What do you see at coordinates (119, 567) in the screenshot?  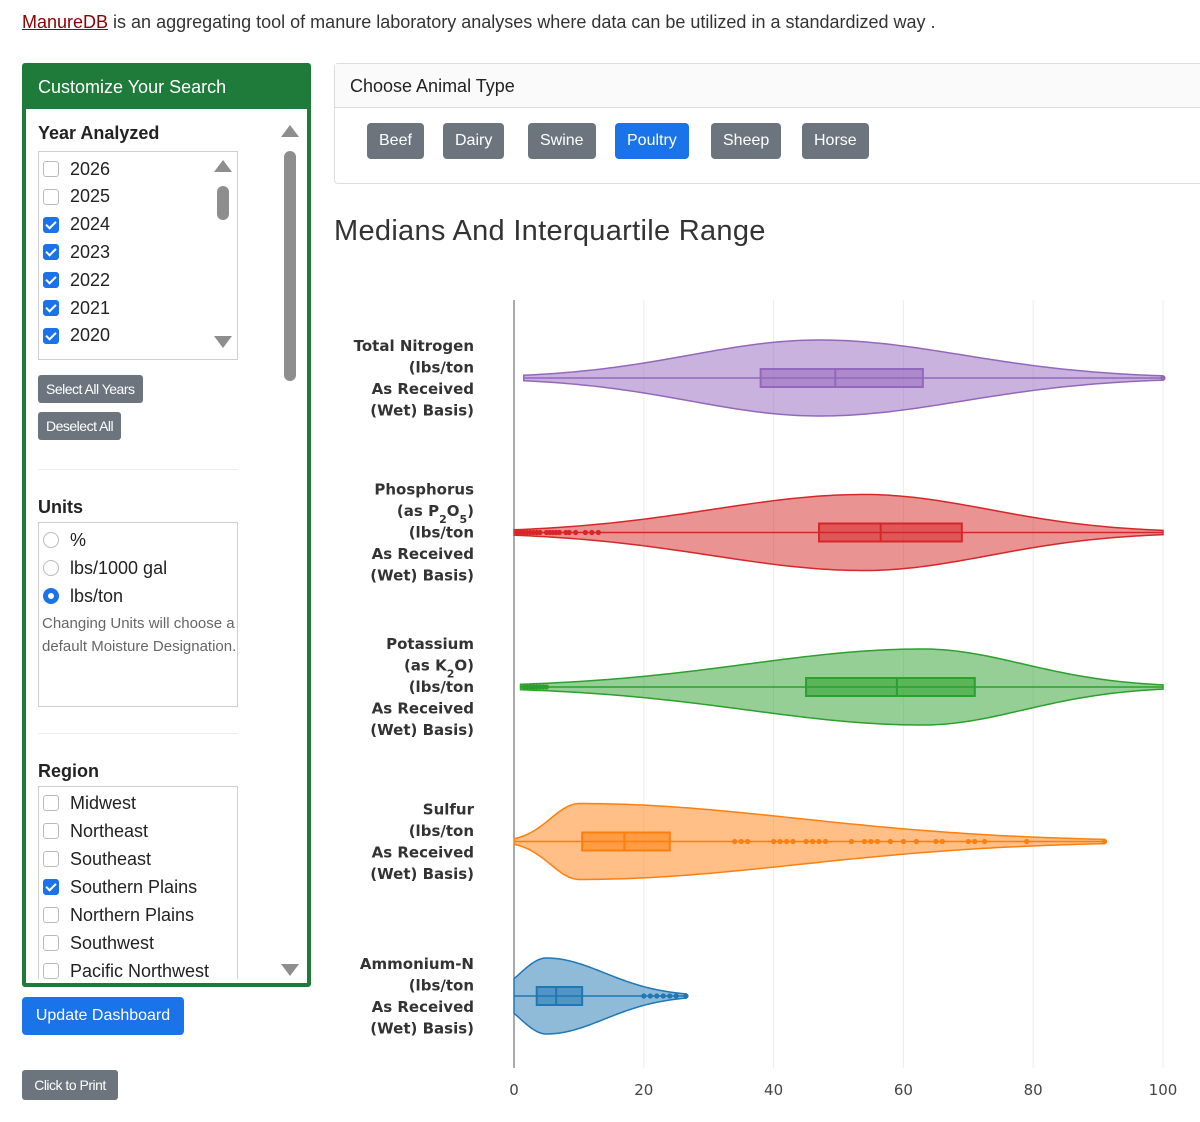 I see `option-label: lbs/1000 gal` at bounding box center [119, 567].